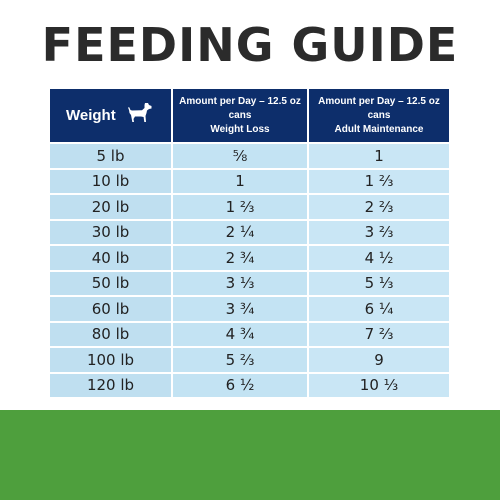 This screenshot has height=500, width=500. What do you see at coordinates (378, 257) in the screenshot?
I see `maintenance-cell: 4 ½` at bounding box center [378, 257].